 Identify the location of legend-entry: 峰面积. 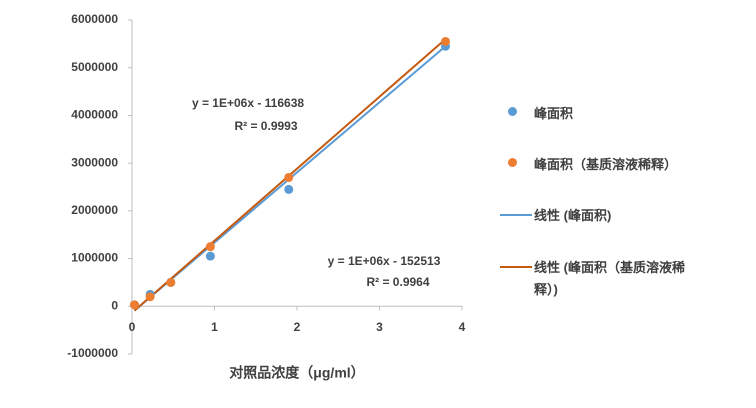
(595, 114).